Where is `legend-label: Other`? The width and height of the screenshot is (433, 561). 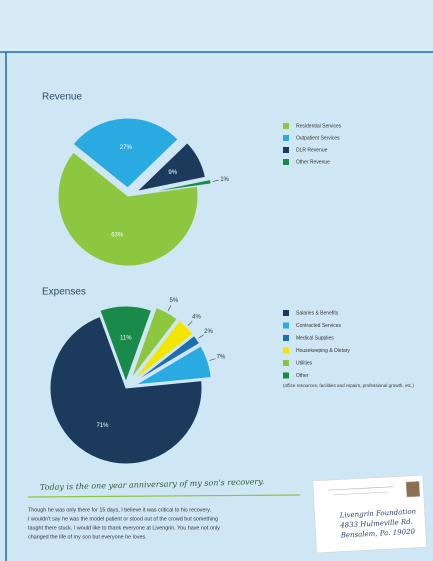
legend-label: Other is located at coordinates (302, 376).